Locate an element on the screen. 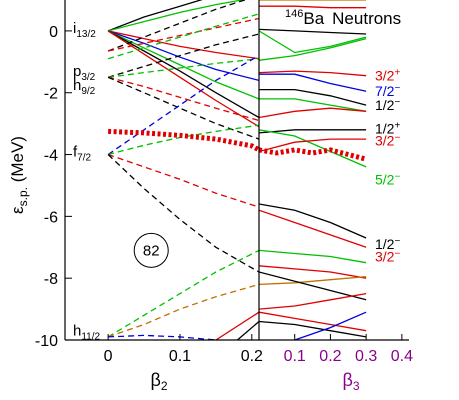 The image size is (459, 400). fermi-level-beta3 is located at coordinates (312, 154).